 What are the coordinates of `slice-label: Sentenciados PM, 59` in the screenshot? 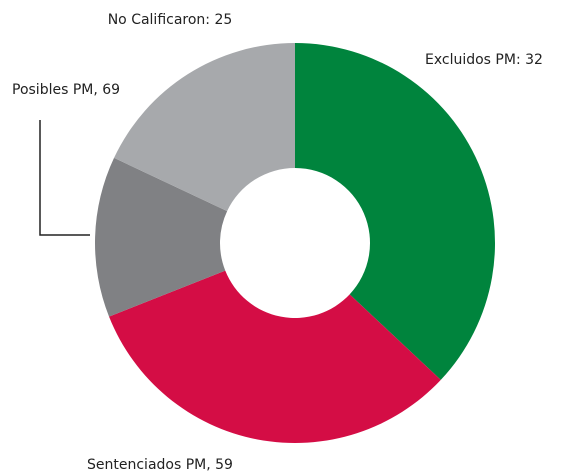 It's located at (160, 465).